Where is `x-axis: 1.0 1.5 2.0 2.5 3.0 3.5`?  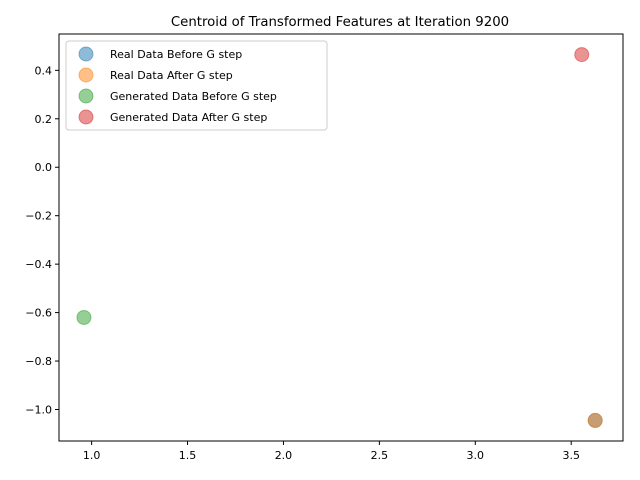
x-axis: 1.0 1.5 2.0 2.5 3.0 3.5 is located at coordinates (331, 451).